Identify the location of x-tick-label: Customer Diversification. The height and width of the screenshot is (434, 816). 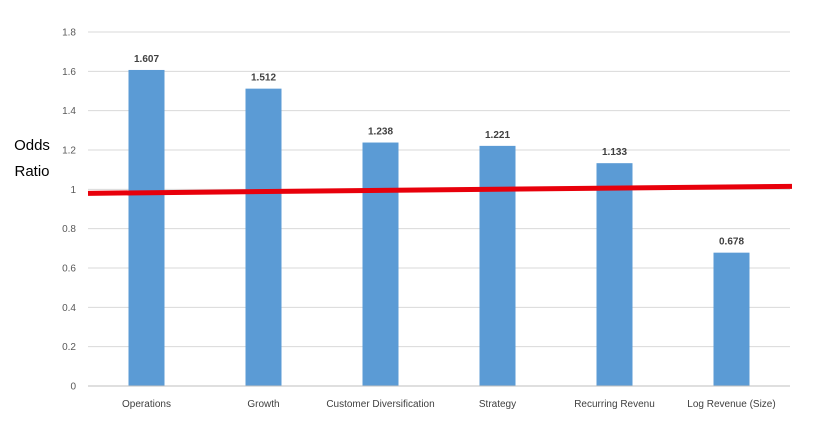
(380, 404).